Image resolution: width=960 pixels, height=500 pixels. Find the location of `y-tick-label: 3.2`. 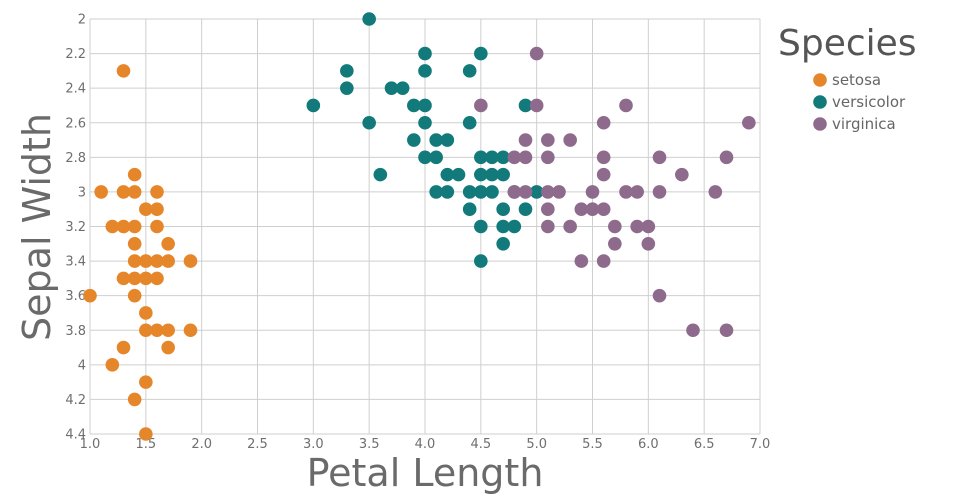

y-tick-label: 3.2 is located at coordinates (75, 227).